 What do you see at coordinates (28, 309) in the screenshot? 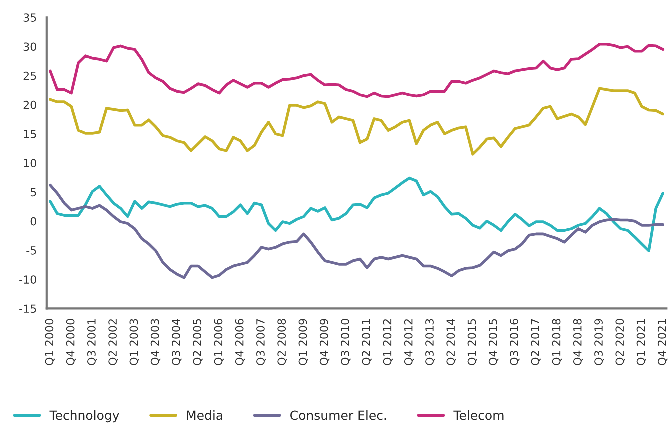
I see `y-tick-label: -15` at bounding box center [28, 309].